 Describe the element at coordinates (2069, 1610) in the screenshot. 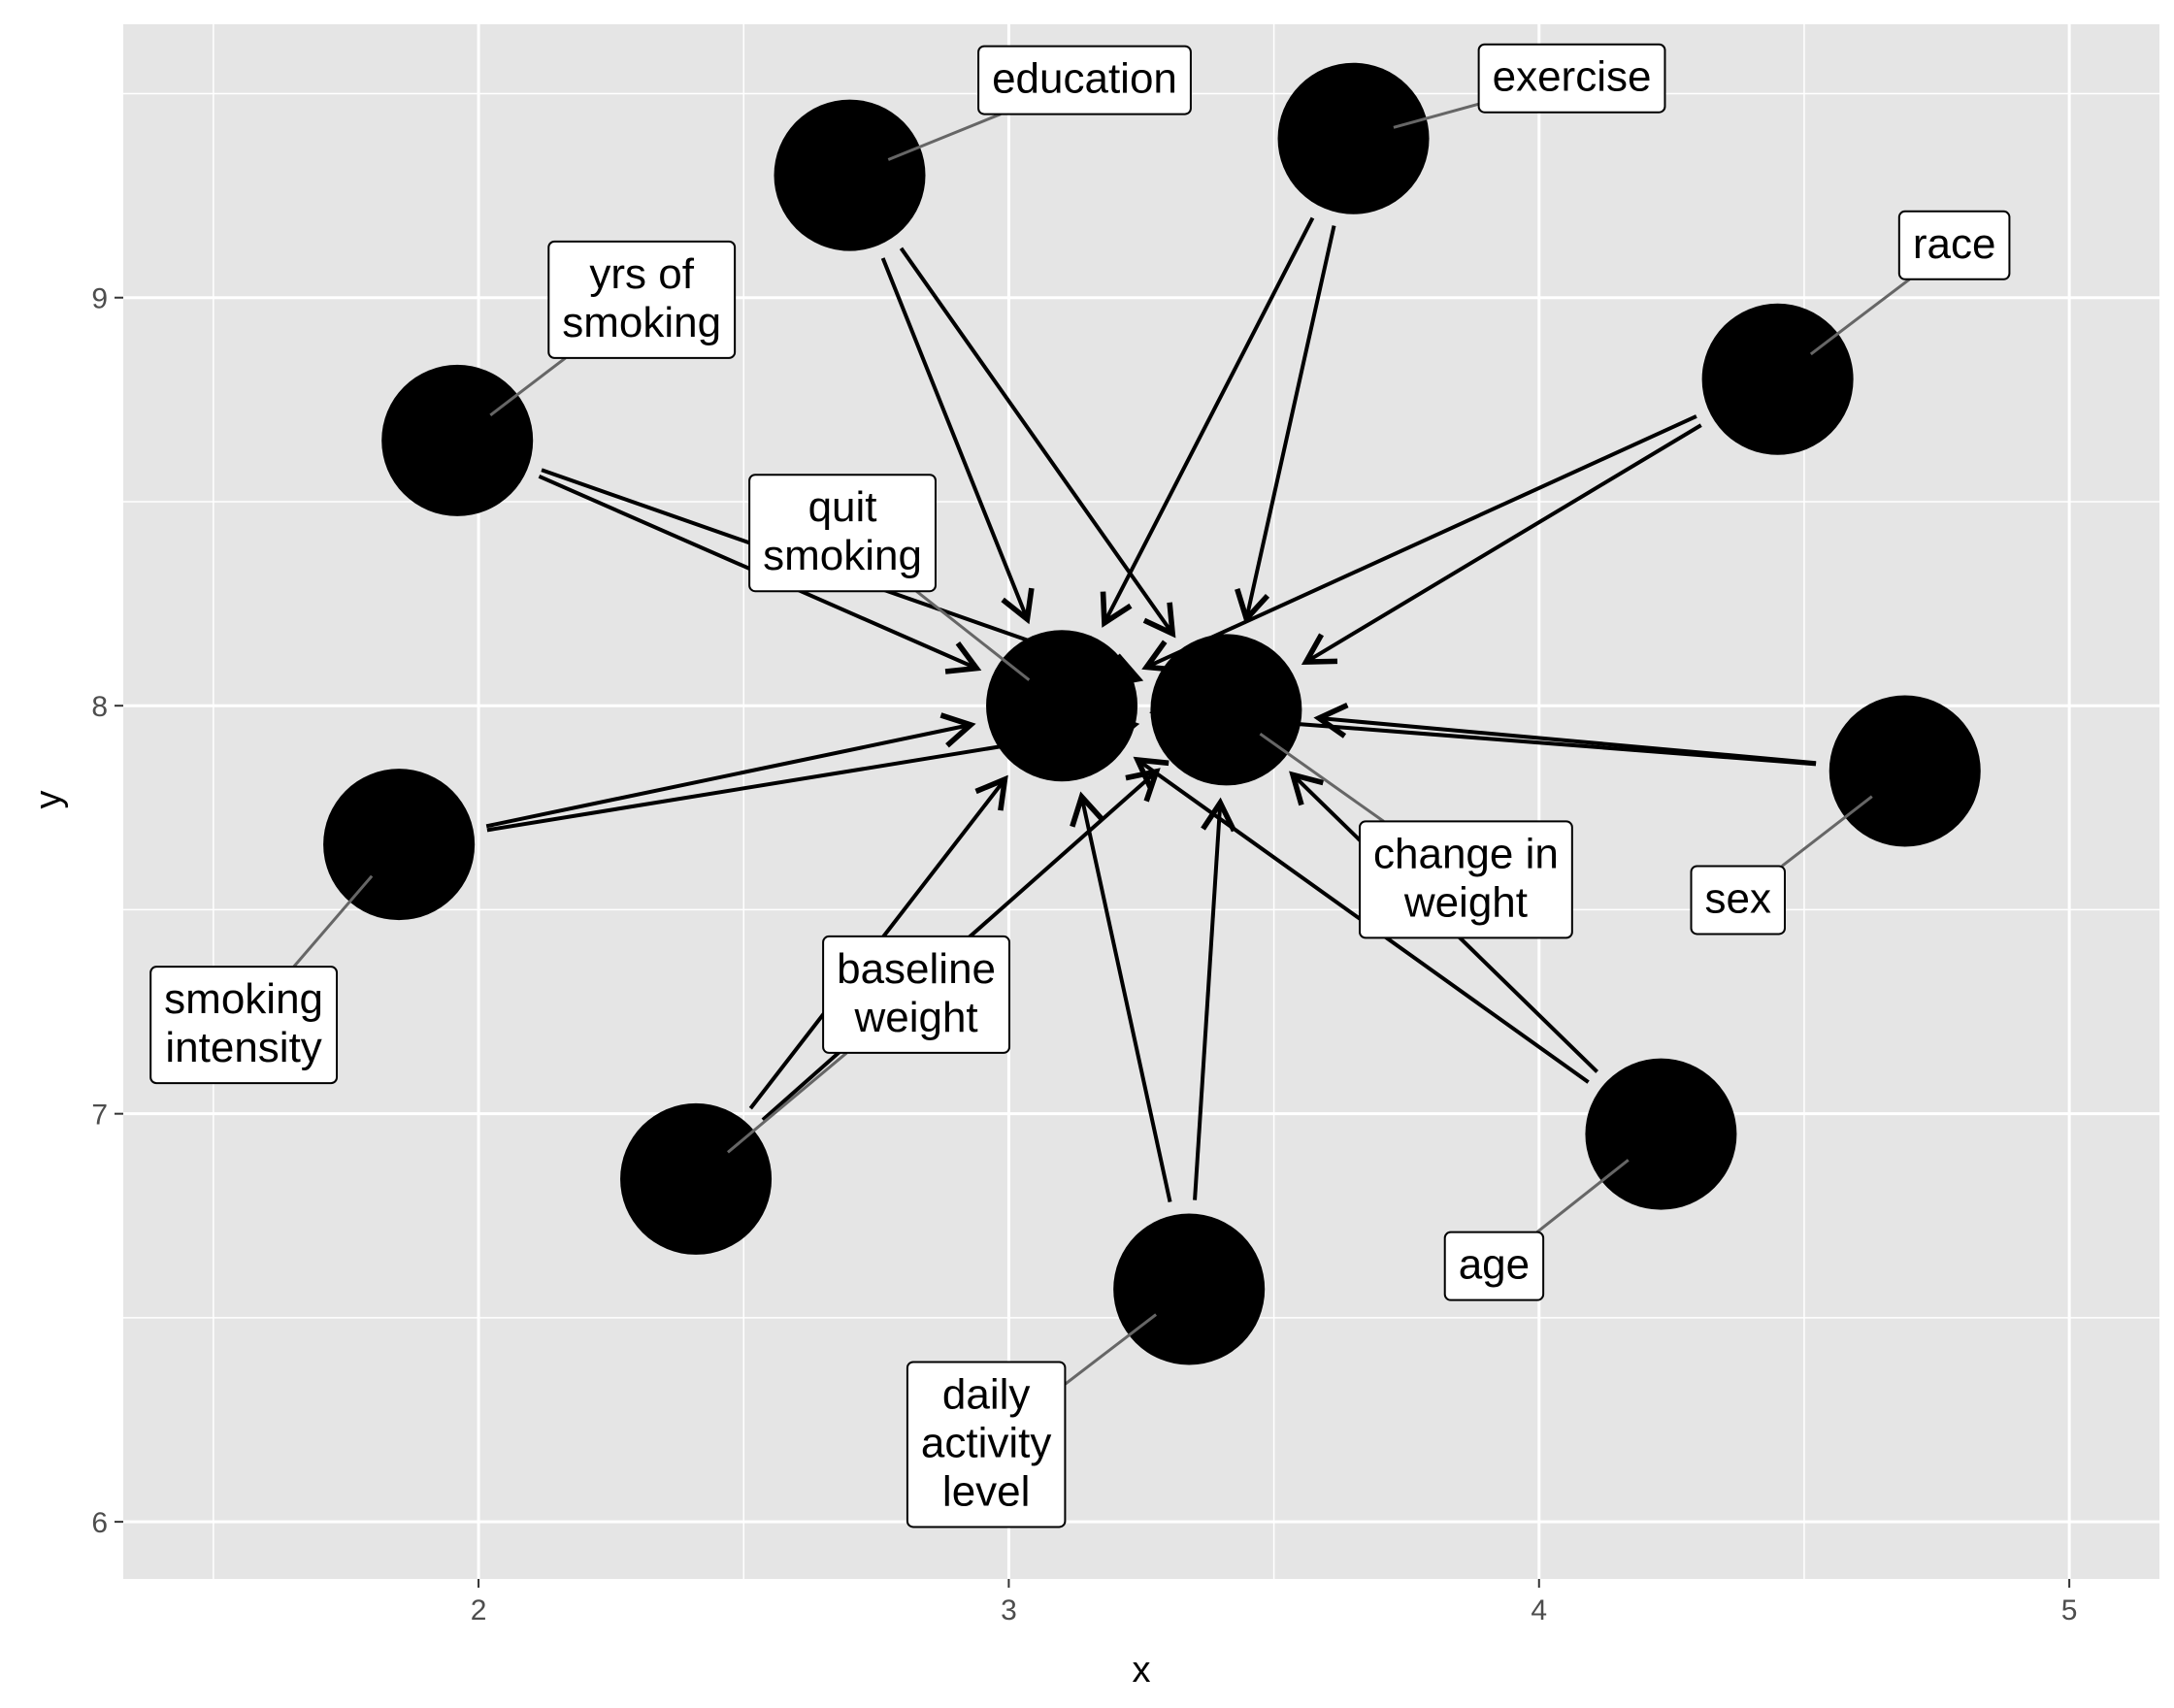

I see `x-tick-label: 5` at that location.